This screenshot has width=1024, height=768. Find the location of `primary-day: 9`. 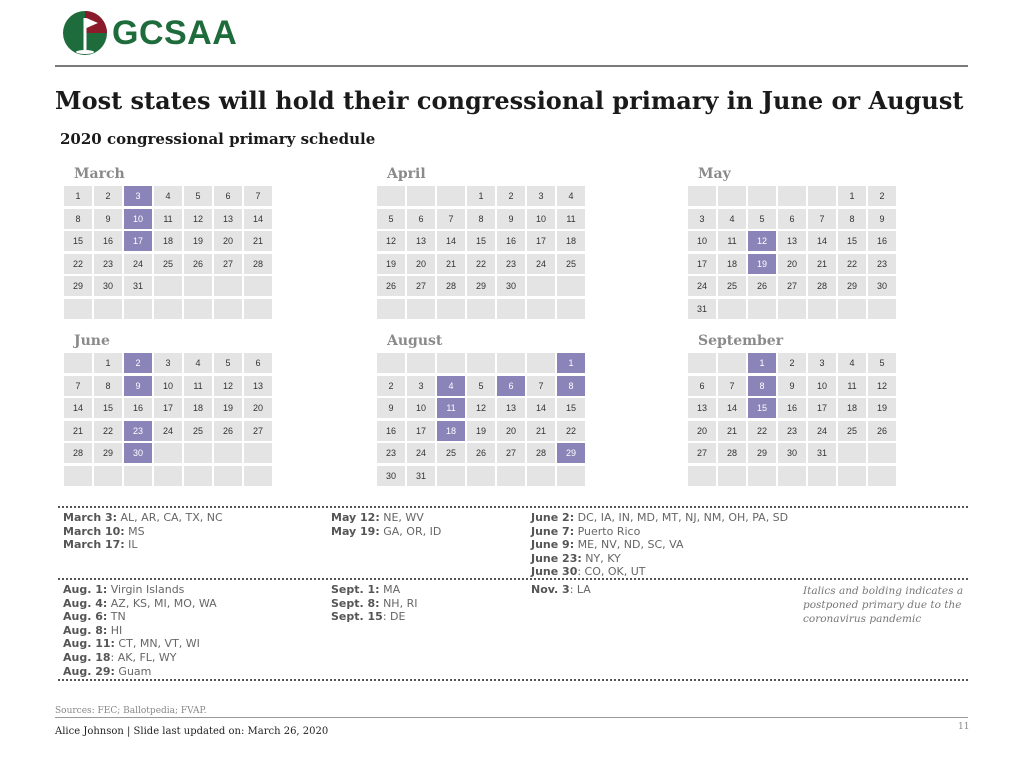

primary-day: 9 is located at coordinates (138, 385).